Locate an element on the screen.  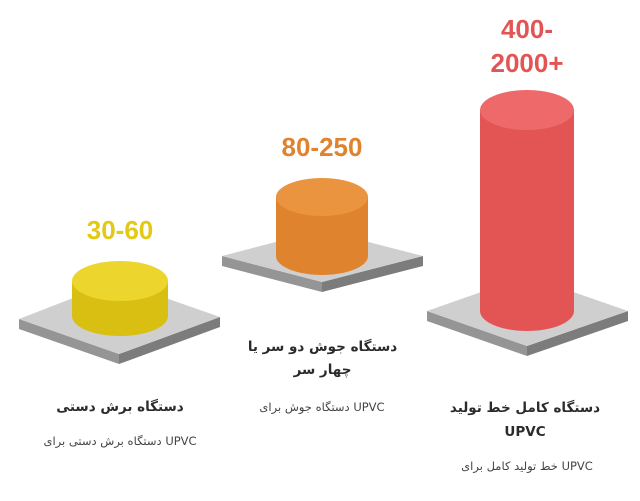
item-desc-3: UPVC خط تولید کامل برای is located at coordinates (527, 466).